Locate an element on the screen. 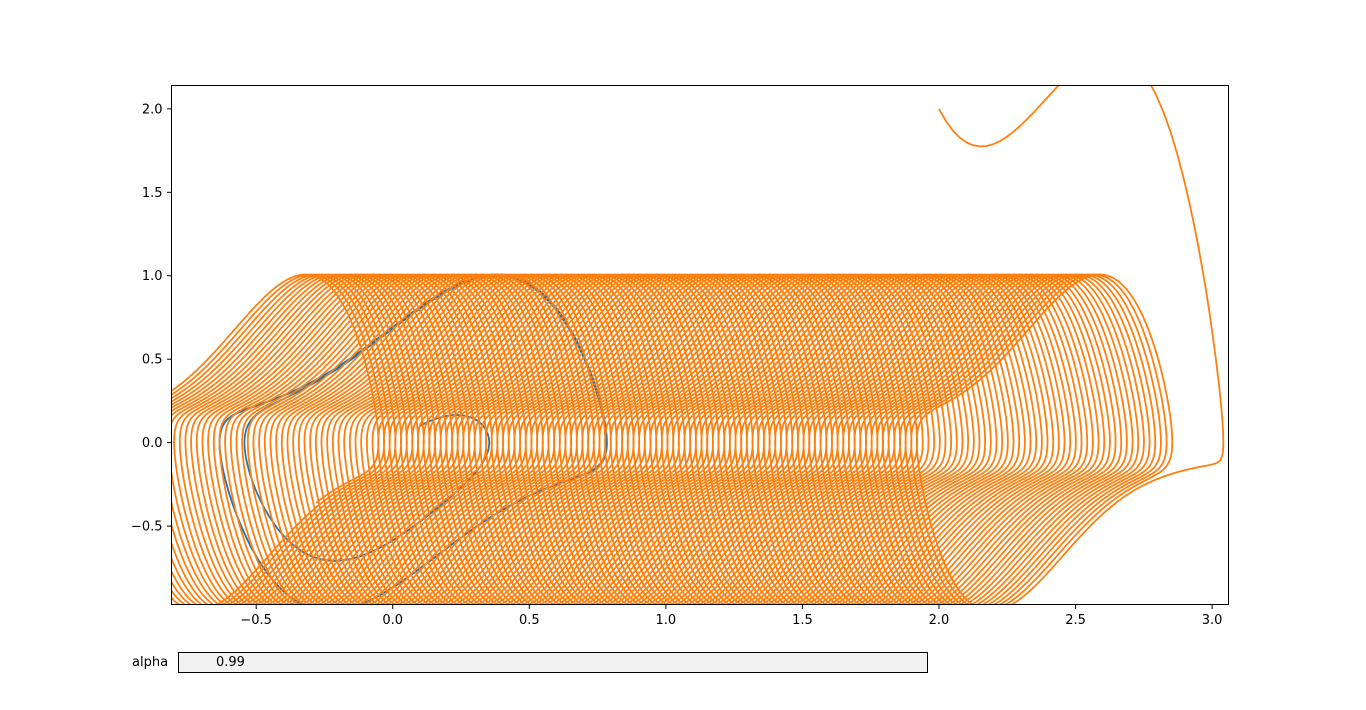  textbox-widget: alpha is located at coordinates (683, 664).